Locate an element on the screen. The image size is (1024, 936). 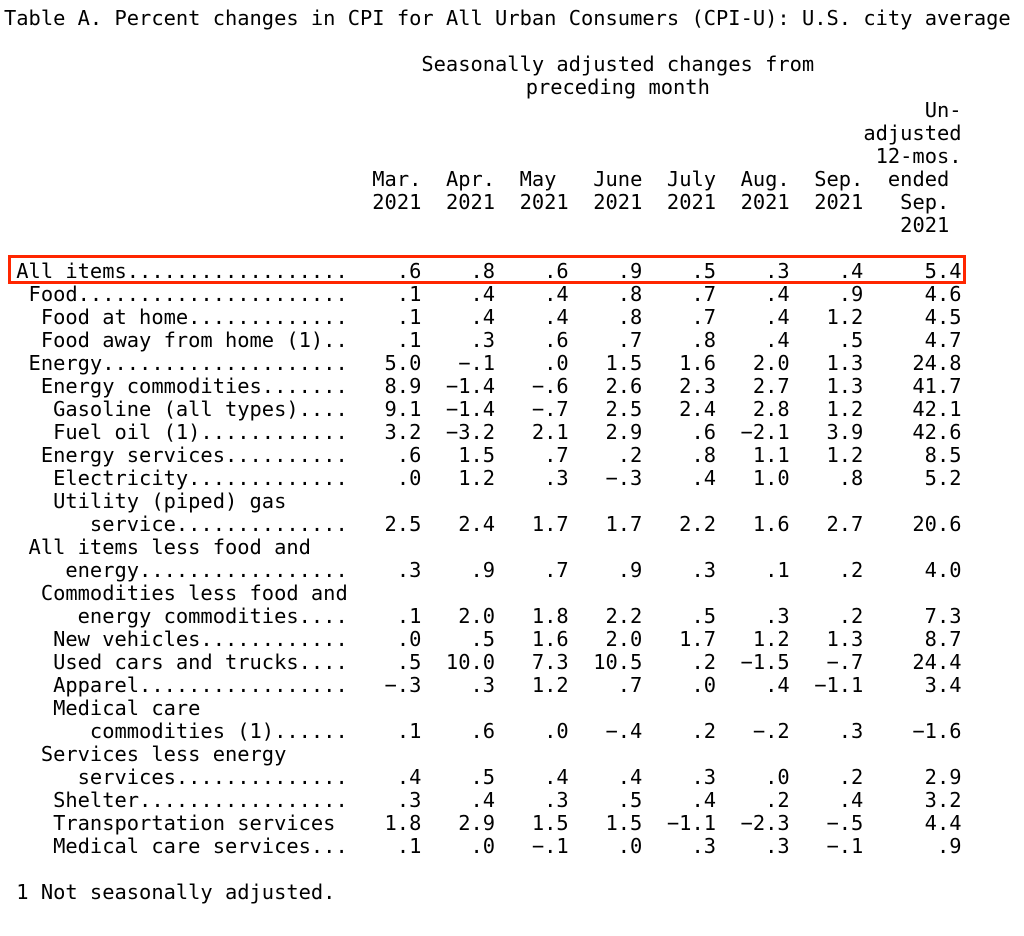
value-cell: 4.7 is located at coordinates (943, 340).